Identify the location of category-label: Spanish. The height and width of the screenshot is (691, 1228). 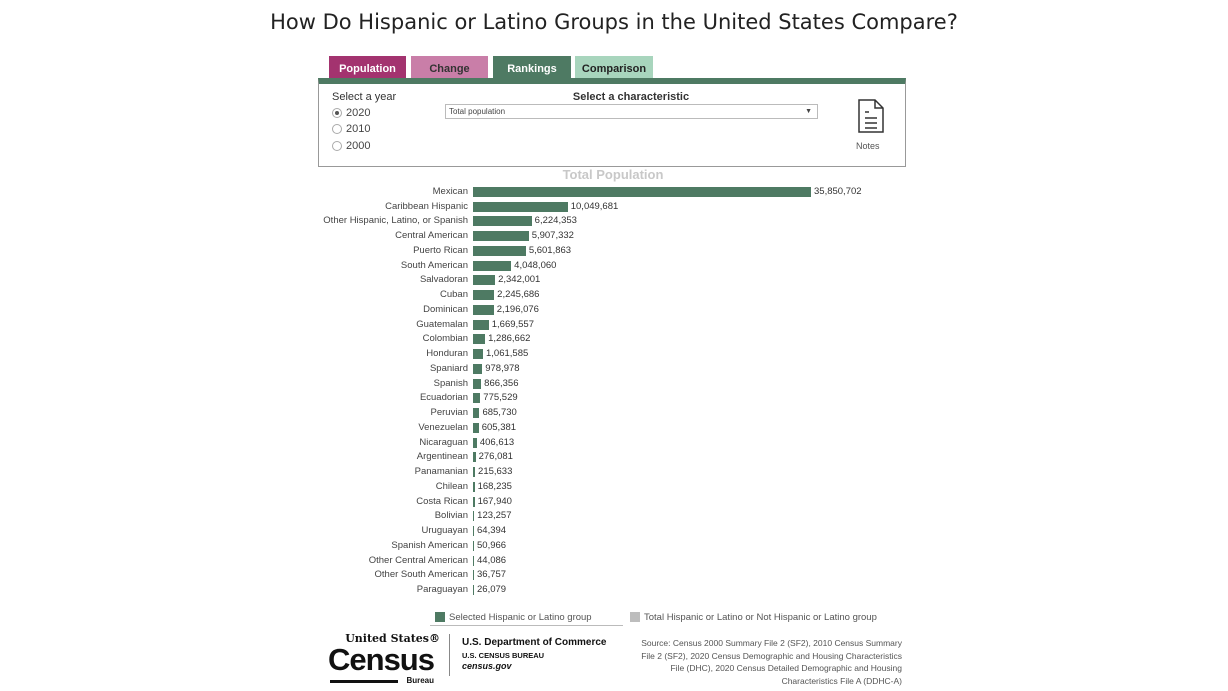
(450, 383).